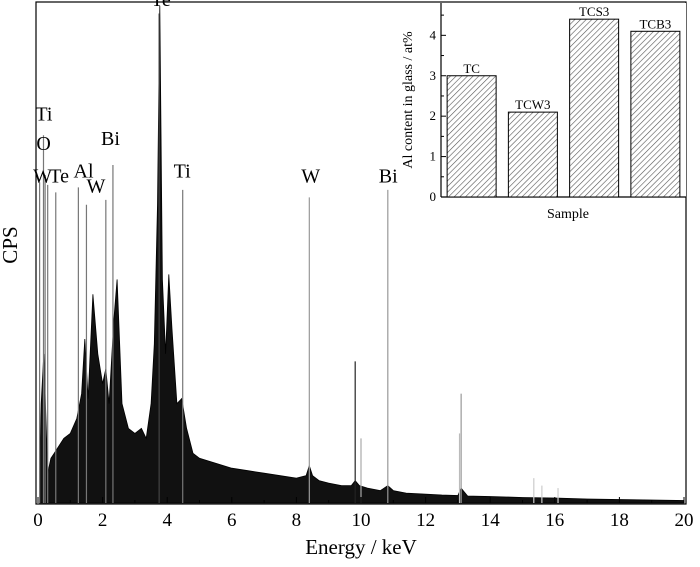 The image size is (700, 567). Describe the element at coordinates (84, 171) in the screenshot. I see `peak-label: Al` at that location.